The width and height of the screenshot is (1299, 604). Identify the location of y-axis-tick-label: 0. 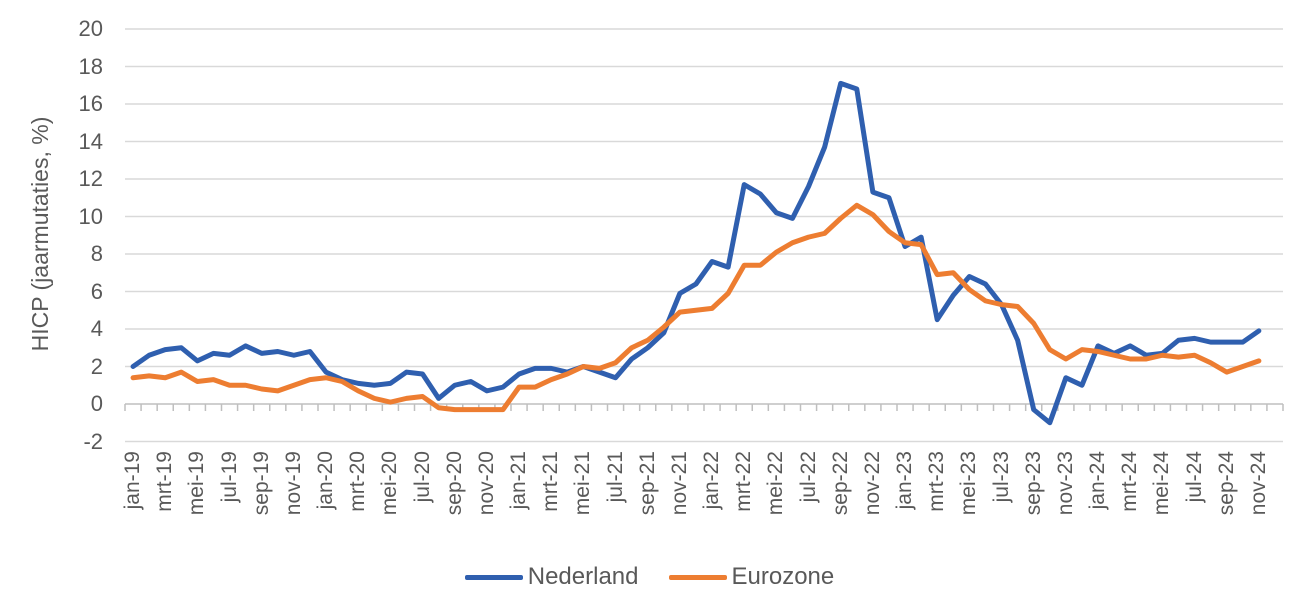
(96, 403).